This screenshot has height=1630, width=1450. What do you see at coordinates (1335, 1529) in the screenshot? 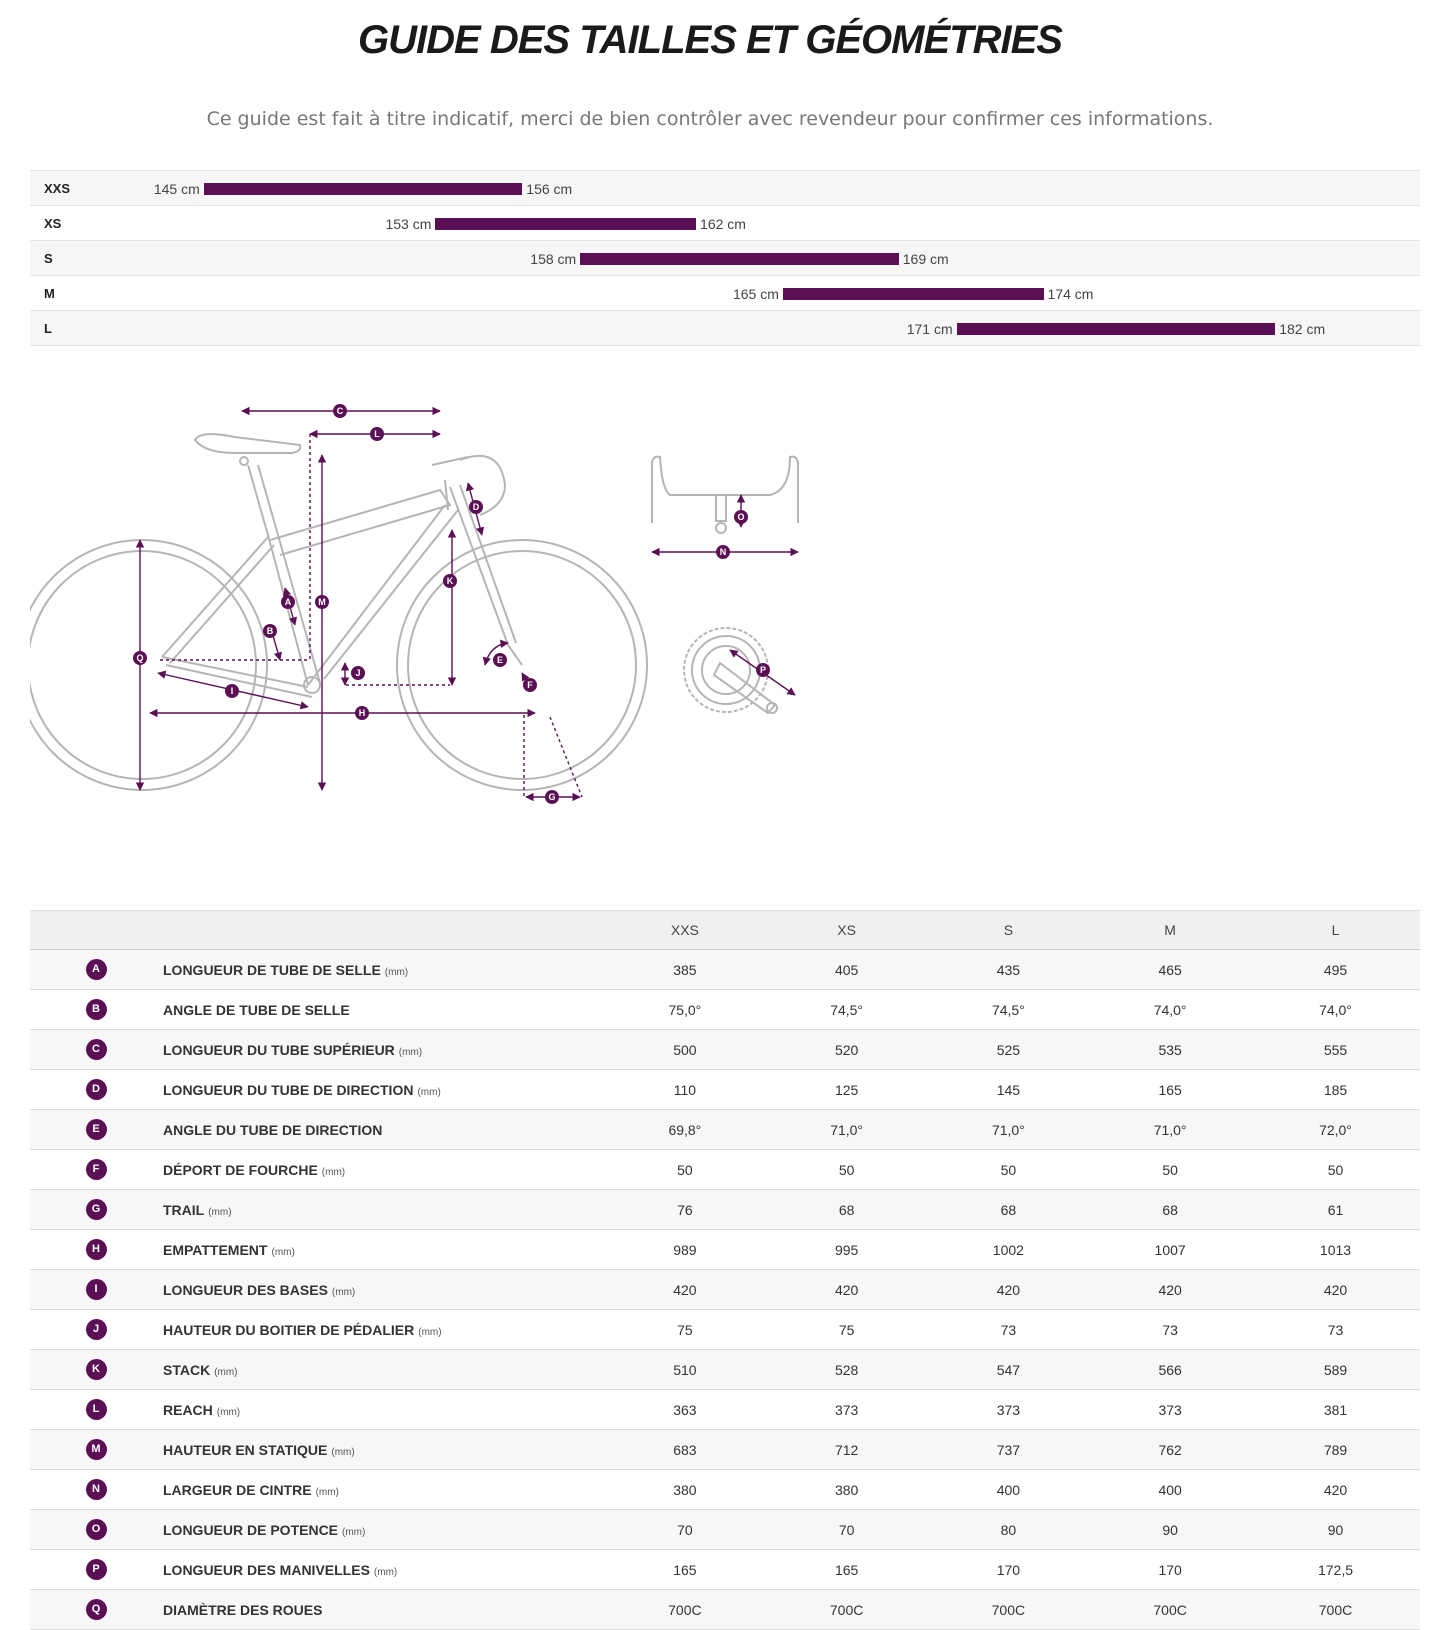
I see `value-l: 90` at bounding box center [1335, 1529].